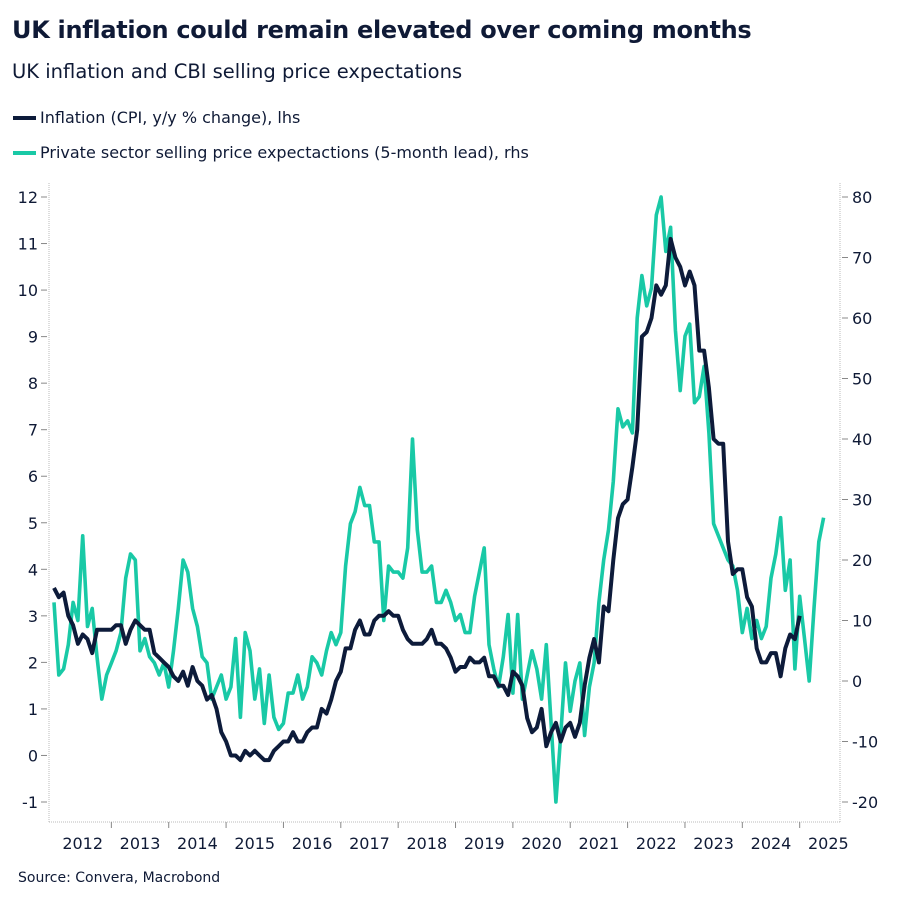 The image size is (906, 909). Describe the element at coordinates (33, 616) in the screenshot. I see `y-left-tick-label: 3` at that location.